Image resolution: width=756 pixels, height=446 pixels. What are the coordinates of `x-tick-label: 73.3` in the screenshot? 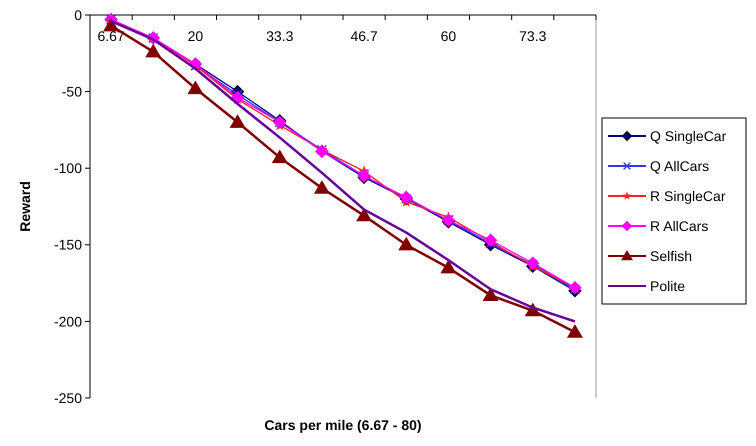 It's located at (533, 36).